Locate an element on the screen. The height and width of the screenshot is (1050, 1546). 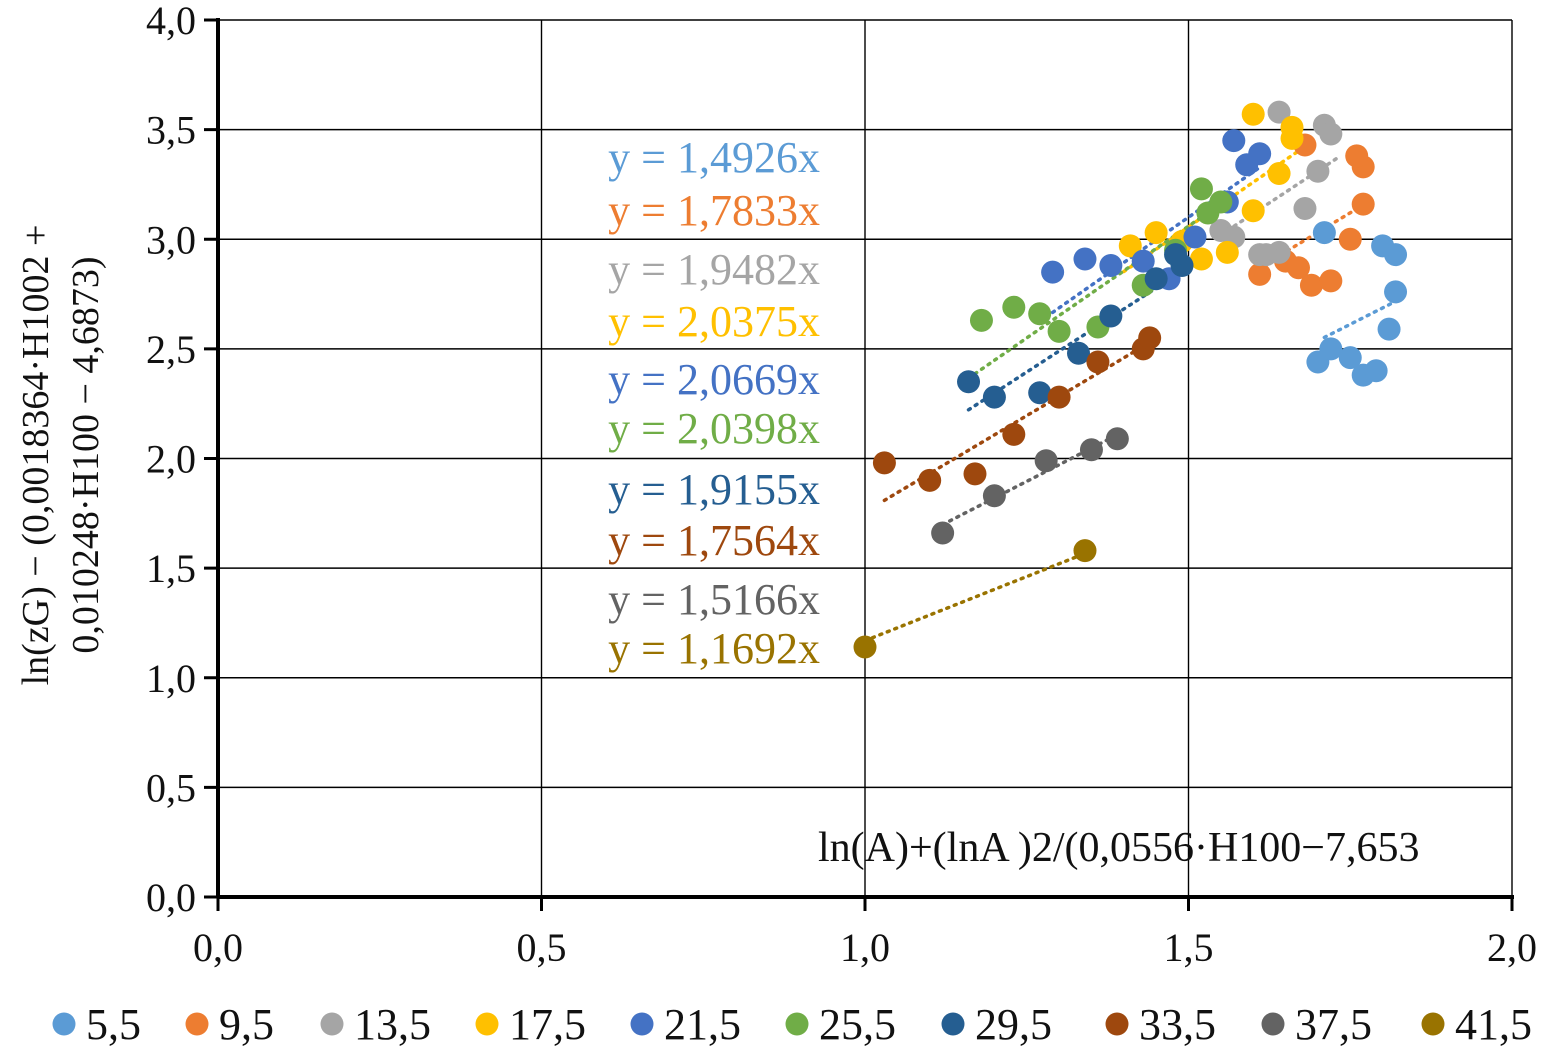
y-tick-label: 0,5 is located at coordinates (171, 787).